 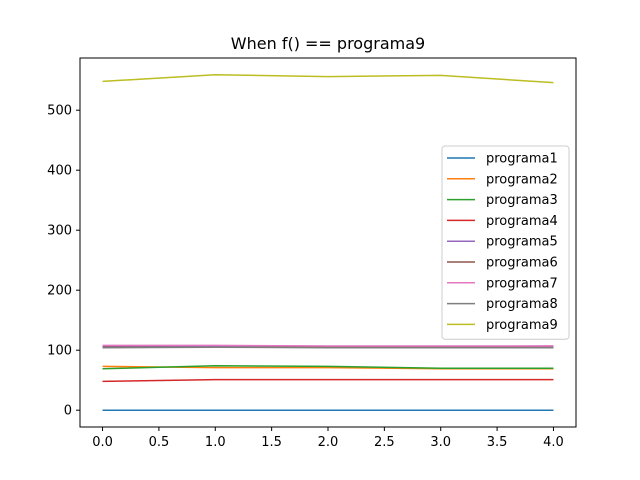 I want to click on x-tick-label: 1.5, so click(x=271, y=442).